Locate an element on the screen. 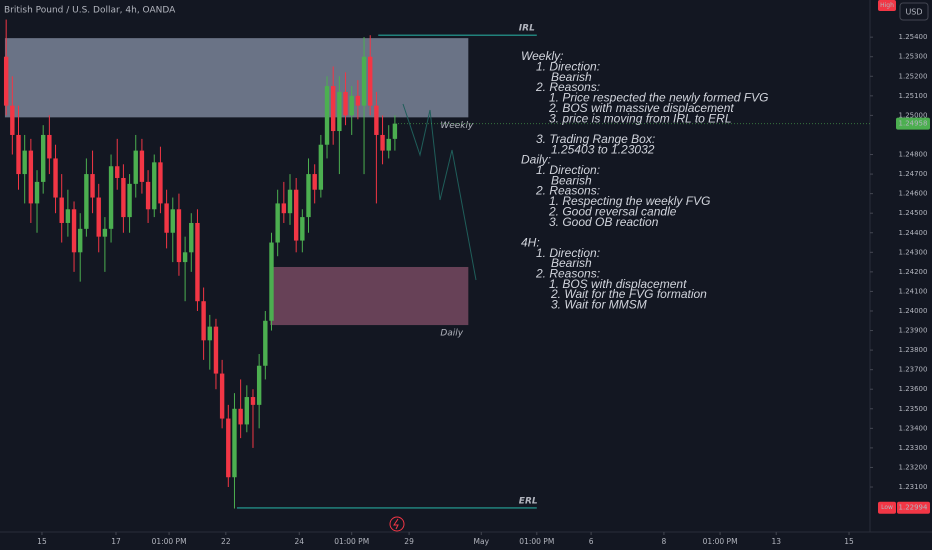  zone-label: Daily is located at coordinates (451, 334).